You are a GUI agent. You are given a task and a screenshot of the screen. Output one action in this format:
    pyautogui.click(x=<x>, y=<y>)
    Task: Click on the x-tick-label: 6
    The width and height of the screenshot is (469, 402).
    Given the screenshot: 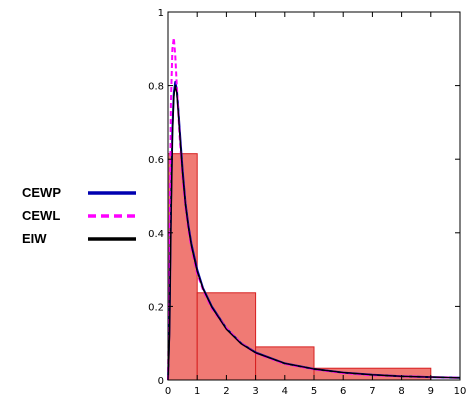 What is the action you would take?
    pyautogui.click(x=343, y=391)
    